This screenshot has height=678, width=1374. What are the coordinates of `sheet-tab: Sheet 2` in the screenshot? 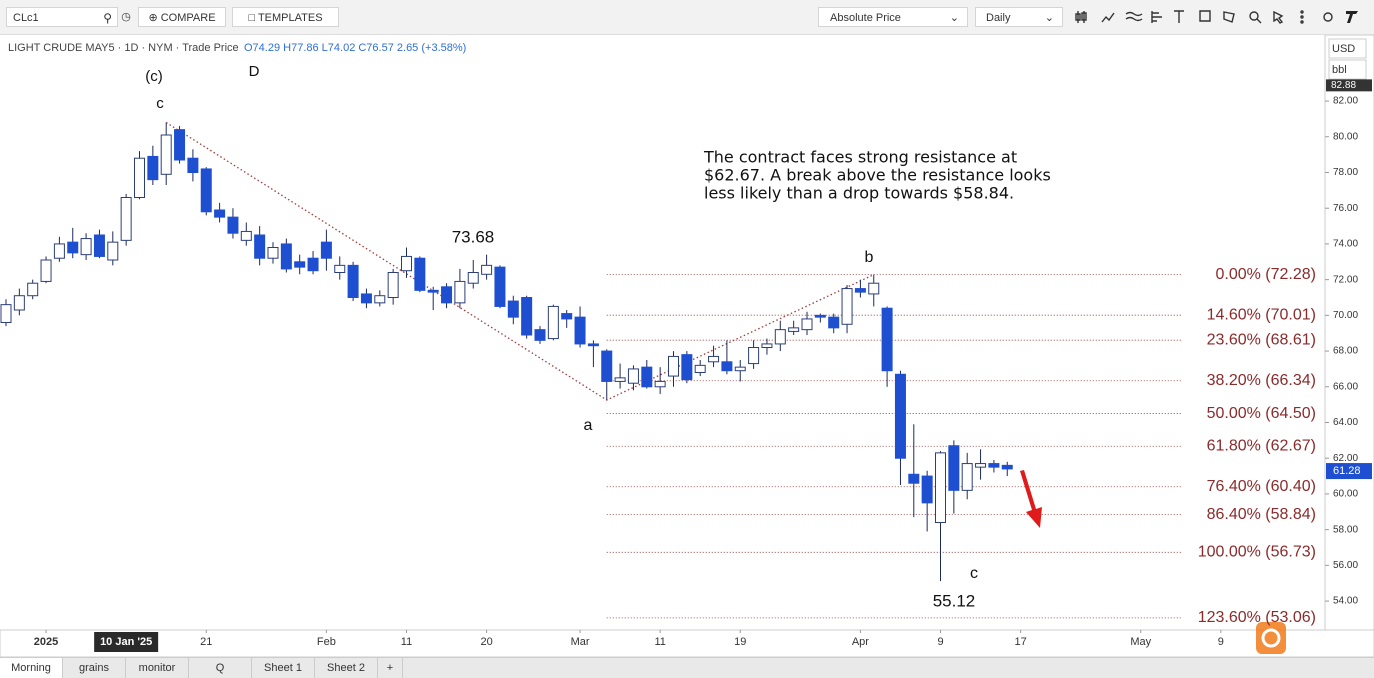 It's located at (346, 668).